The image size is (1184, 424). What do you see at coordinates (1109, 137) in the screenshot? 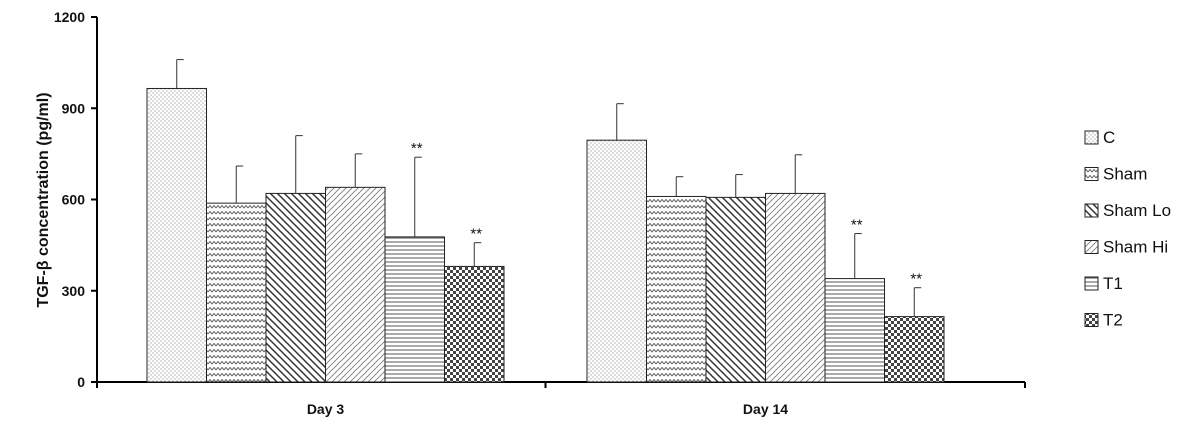
I see `legend-label: C` at bounding box center [1109, 137].